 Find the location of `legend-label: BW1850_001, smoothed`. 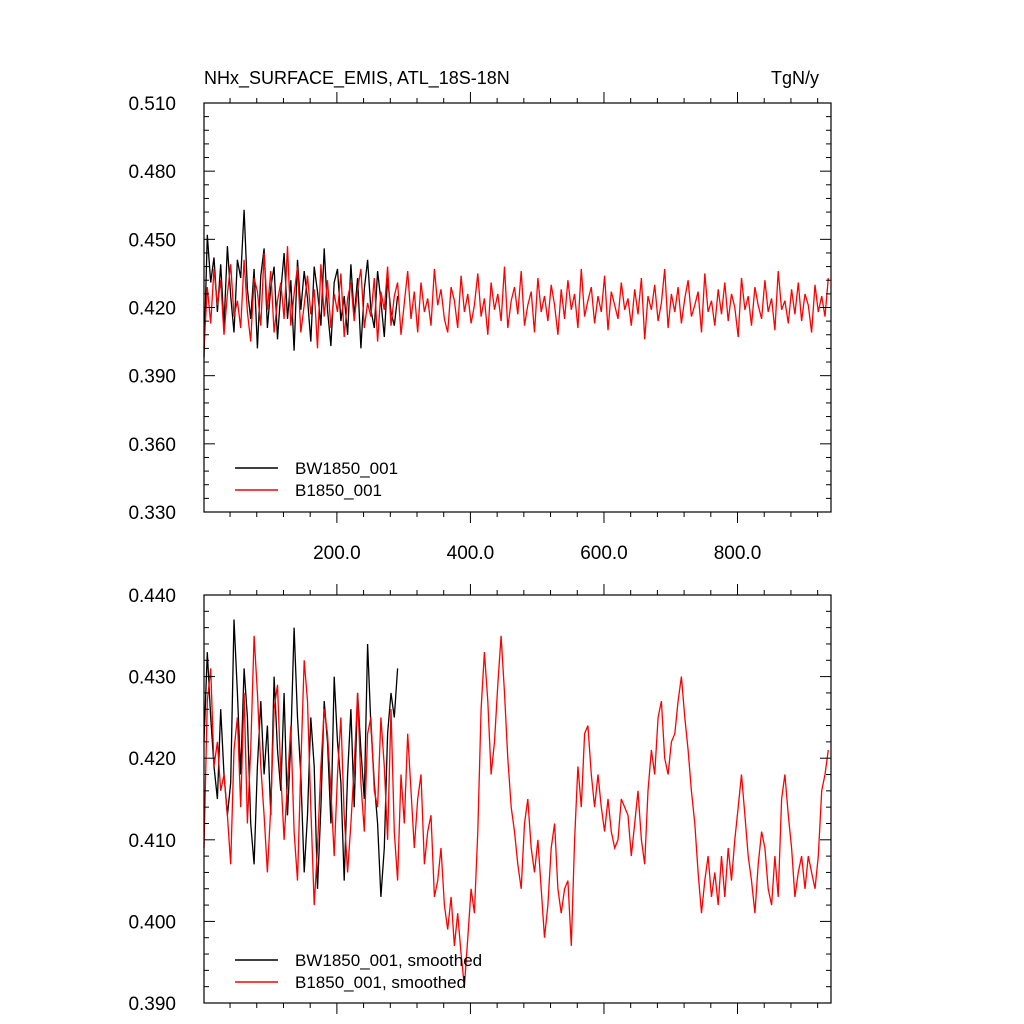

legend-label: BW1850_001, smoothed is located at coordinates (388, 960).